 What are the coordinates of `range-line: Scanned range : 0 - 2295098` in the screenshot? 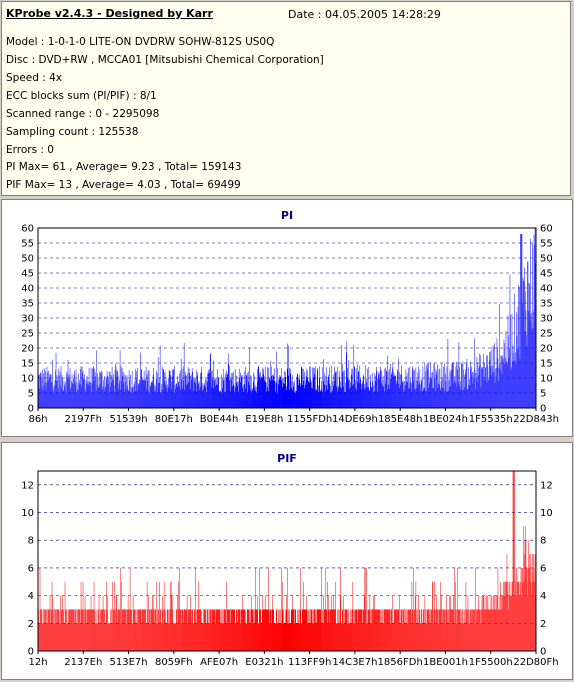 It's located at (83, 114).